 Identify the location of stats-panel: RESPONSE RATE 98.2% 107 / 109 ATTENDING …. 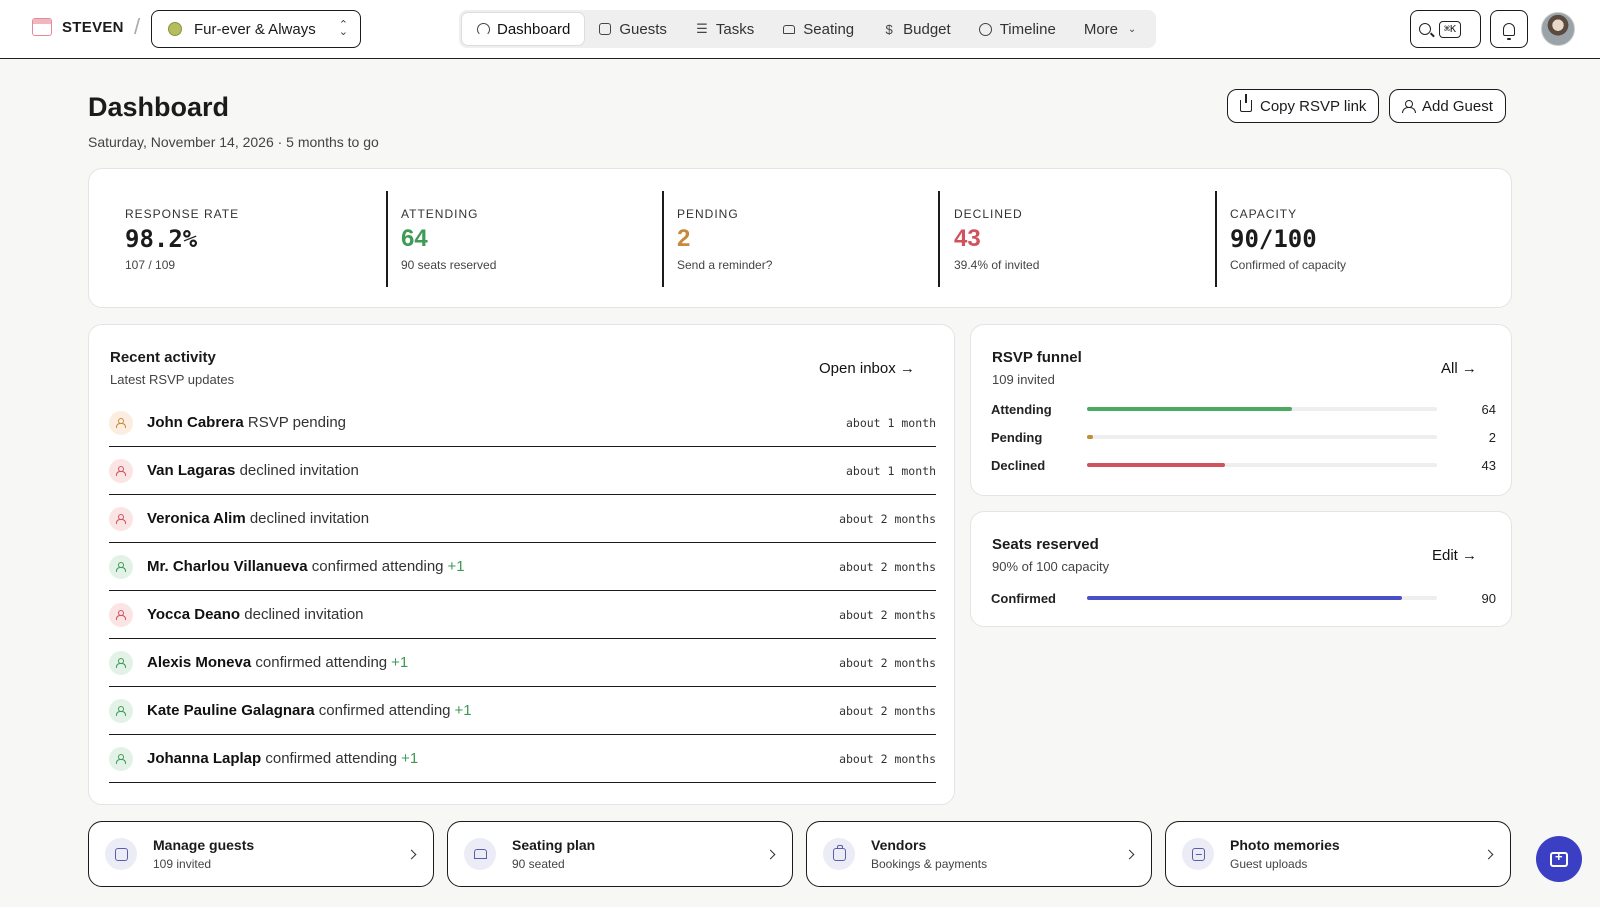
(800, 238).